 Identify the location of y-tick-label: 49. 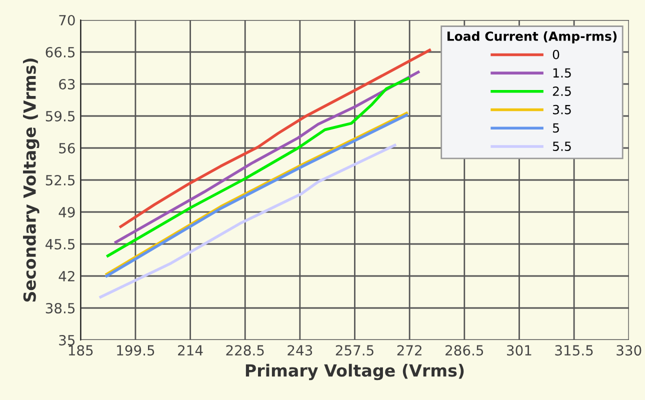
(66, 212).